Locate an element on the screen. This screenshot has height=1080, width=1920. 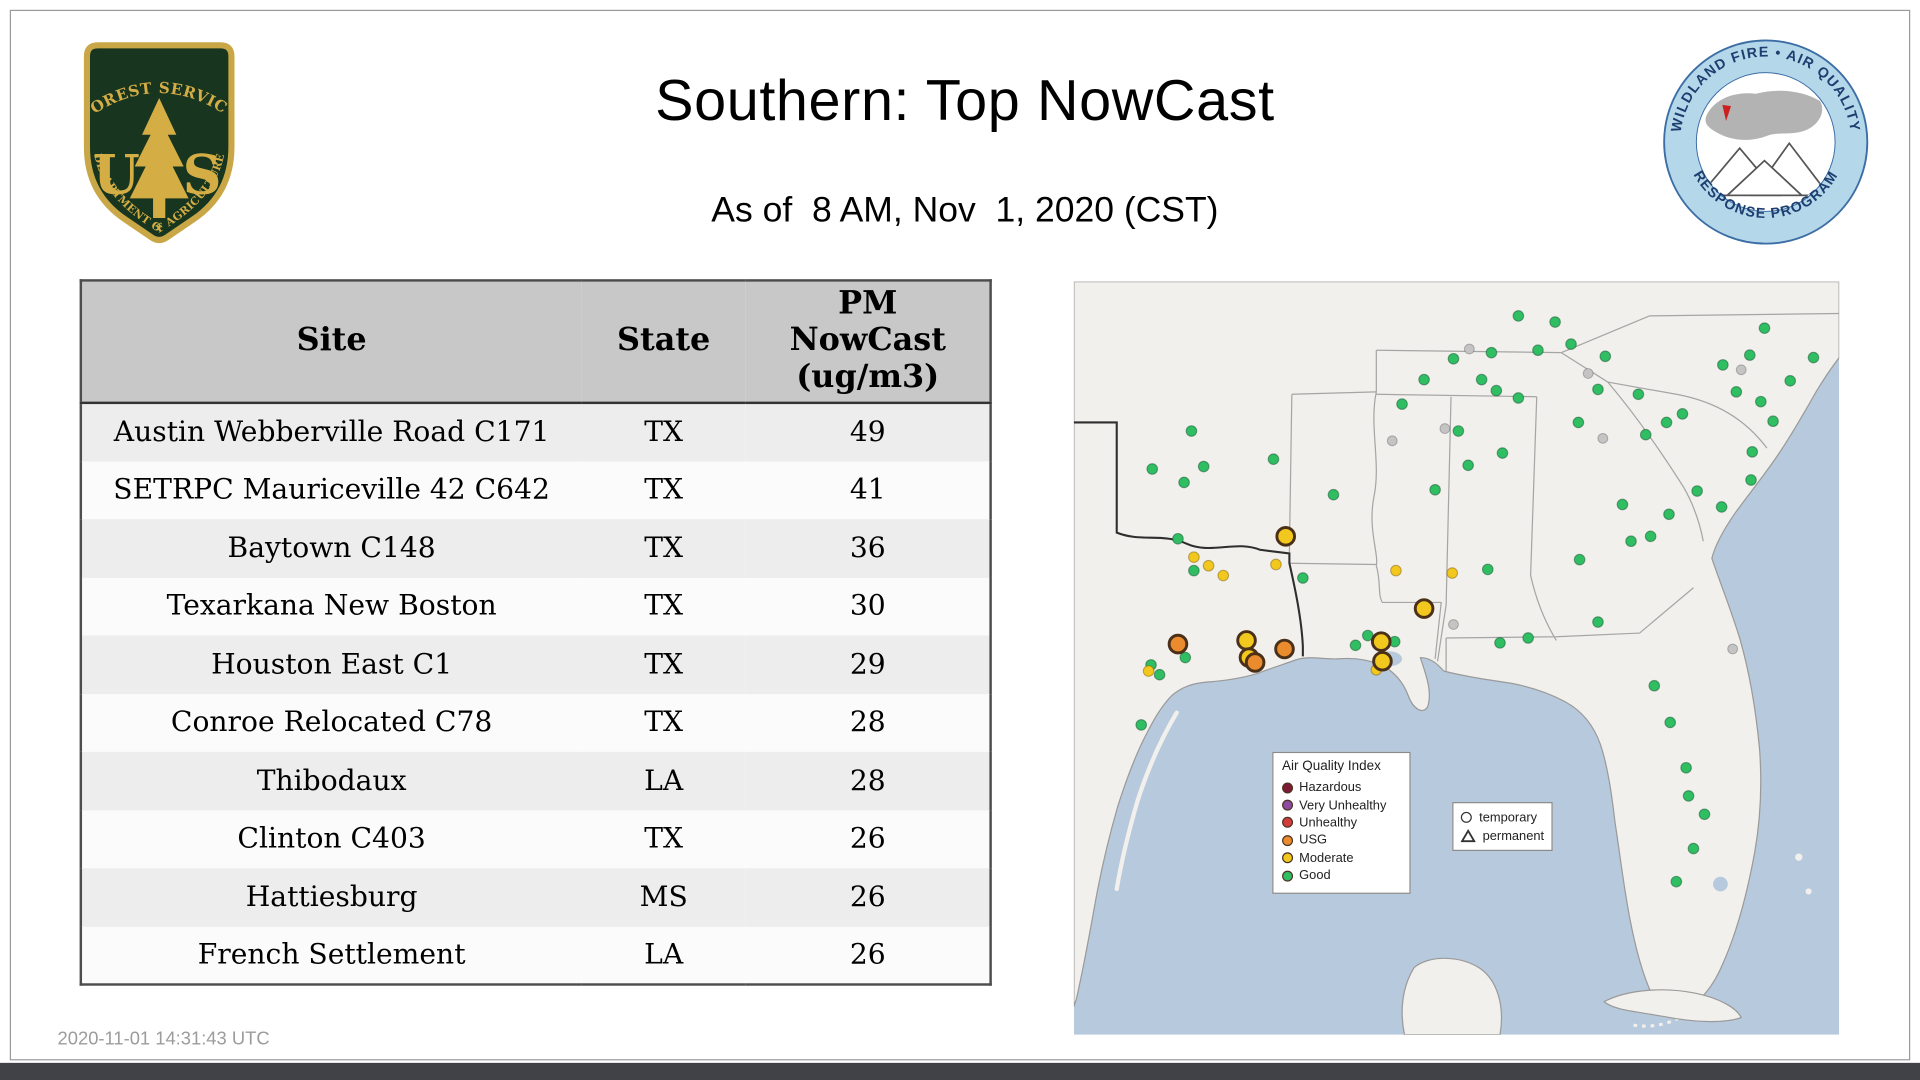
table-row: Clinton C403 TX 26 is located at coordinates (535, 839).